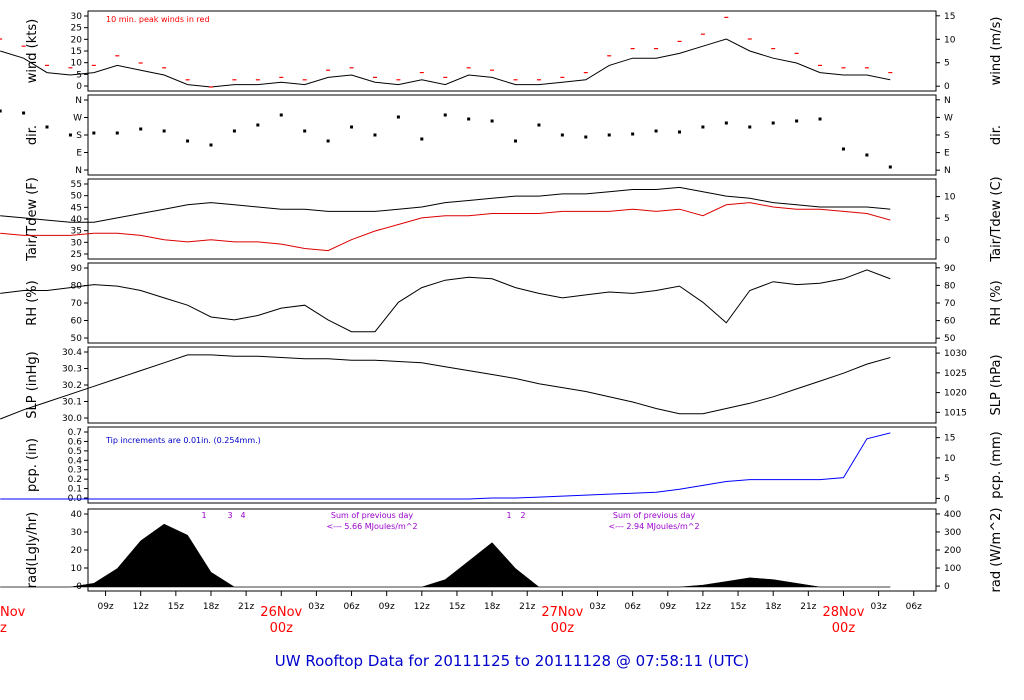 The height and width of the screenshot is (700, 1024). What do you see at coordinates (844, 628) in the screenshot?
I see `day-hour-label: 00z` at bounding box center [844, 628].